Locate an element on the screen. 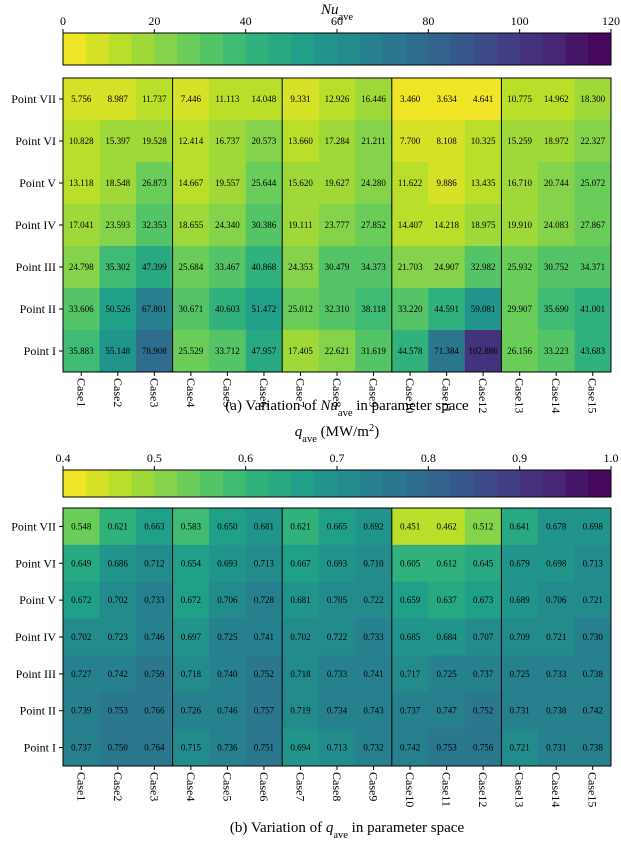  cell-label: 0.689 is located at coordinates (520, 600).